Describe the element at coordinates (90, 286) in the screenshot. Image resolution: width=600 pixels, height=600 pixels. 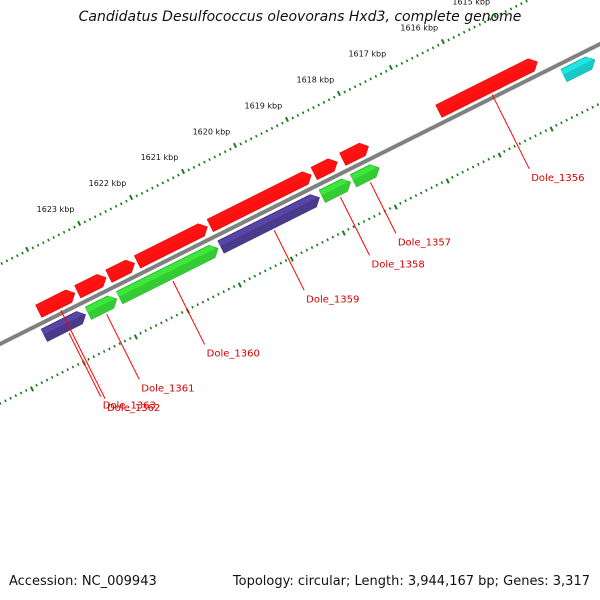
I see `gene-red-f` at that location.